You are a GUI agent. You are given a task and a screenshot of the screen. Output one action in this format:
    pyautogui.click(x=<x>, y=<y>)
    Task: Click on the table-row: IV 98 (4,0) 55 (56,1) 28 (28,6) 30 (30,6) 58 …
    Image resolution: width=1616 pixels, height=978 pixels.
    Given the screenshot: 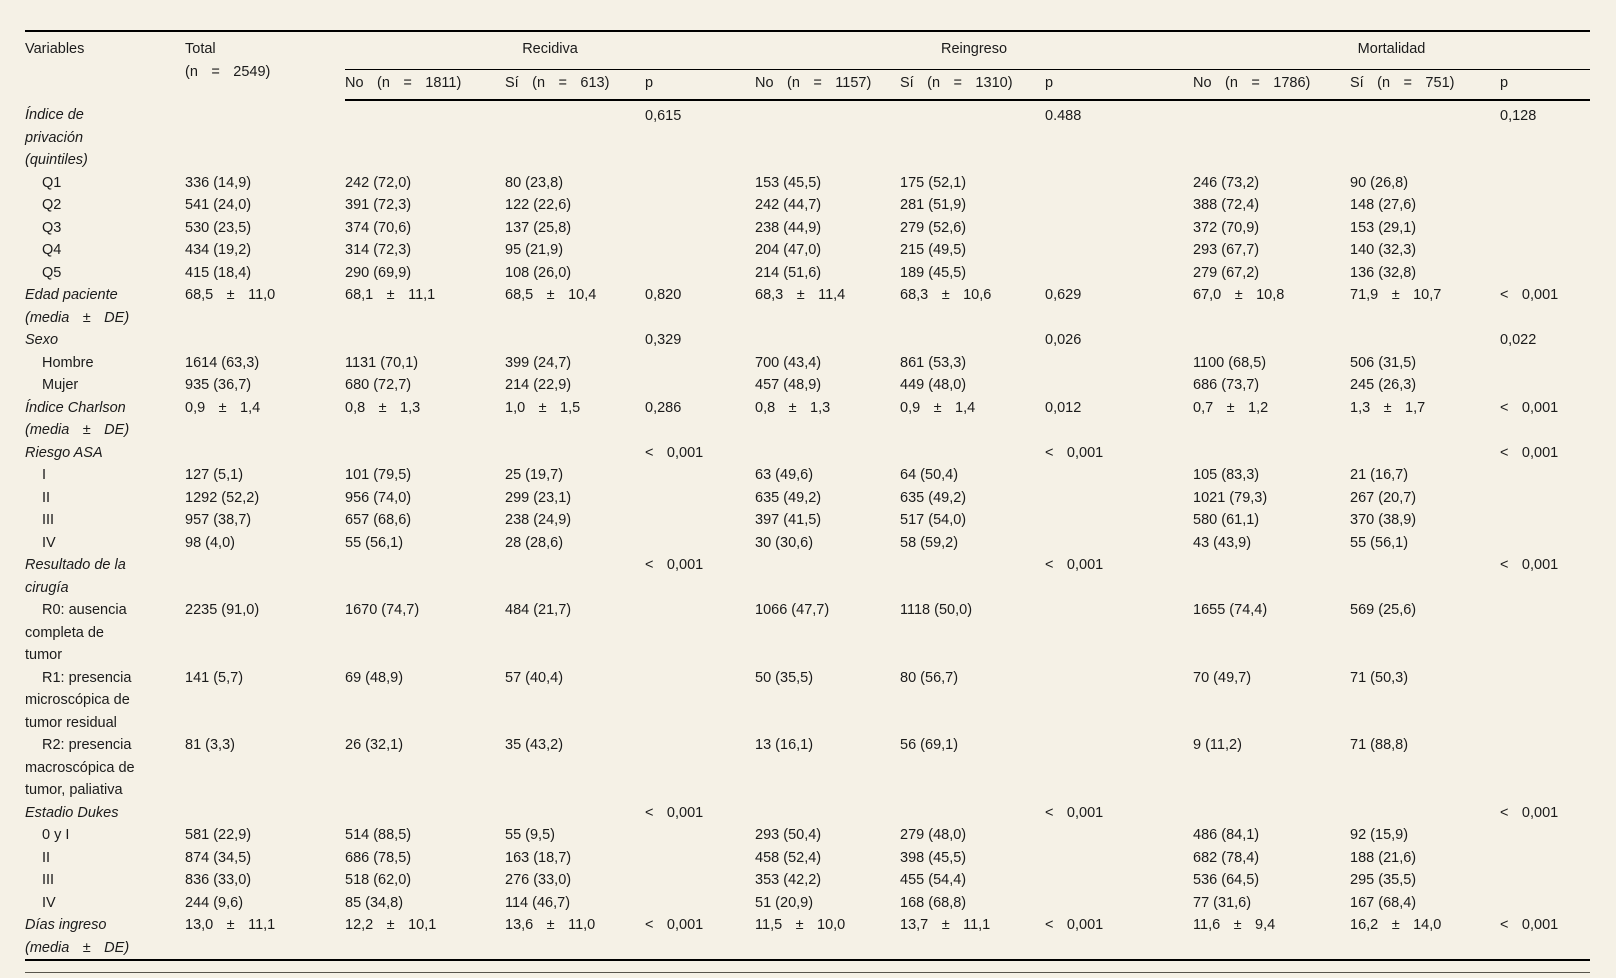 What is the action you would take?
    pyautogui.click(x=807, y=543)
    